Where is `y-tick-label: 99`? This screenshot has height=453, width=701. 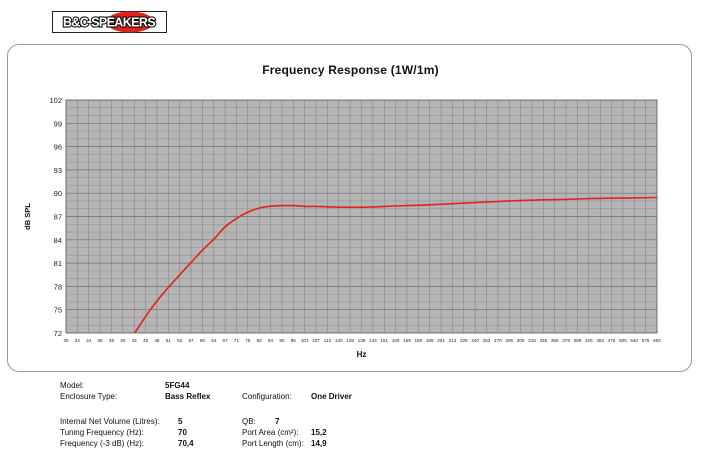
y-tick-label: 99 is located at coordinates (58, 123).